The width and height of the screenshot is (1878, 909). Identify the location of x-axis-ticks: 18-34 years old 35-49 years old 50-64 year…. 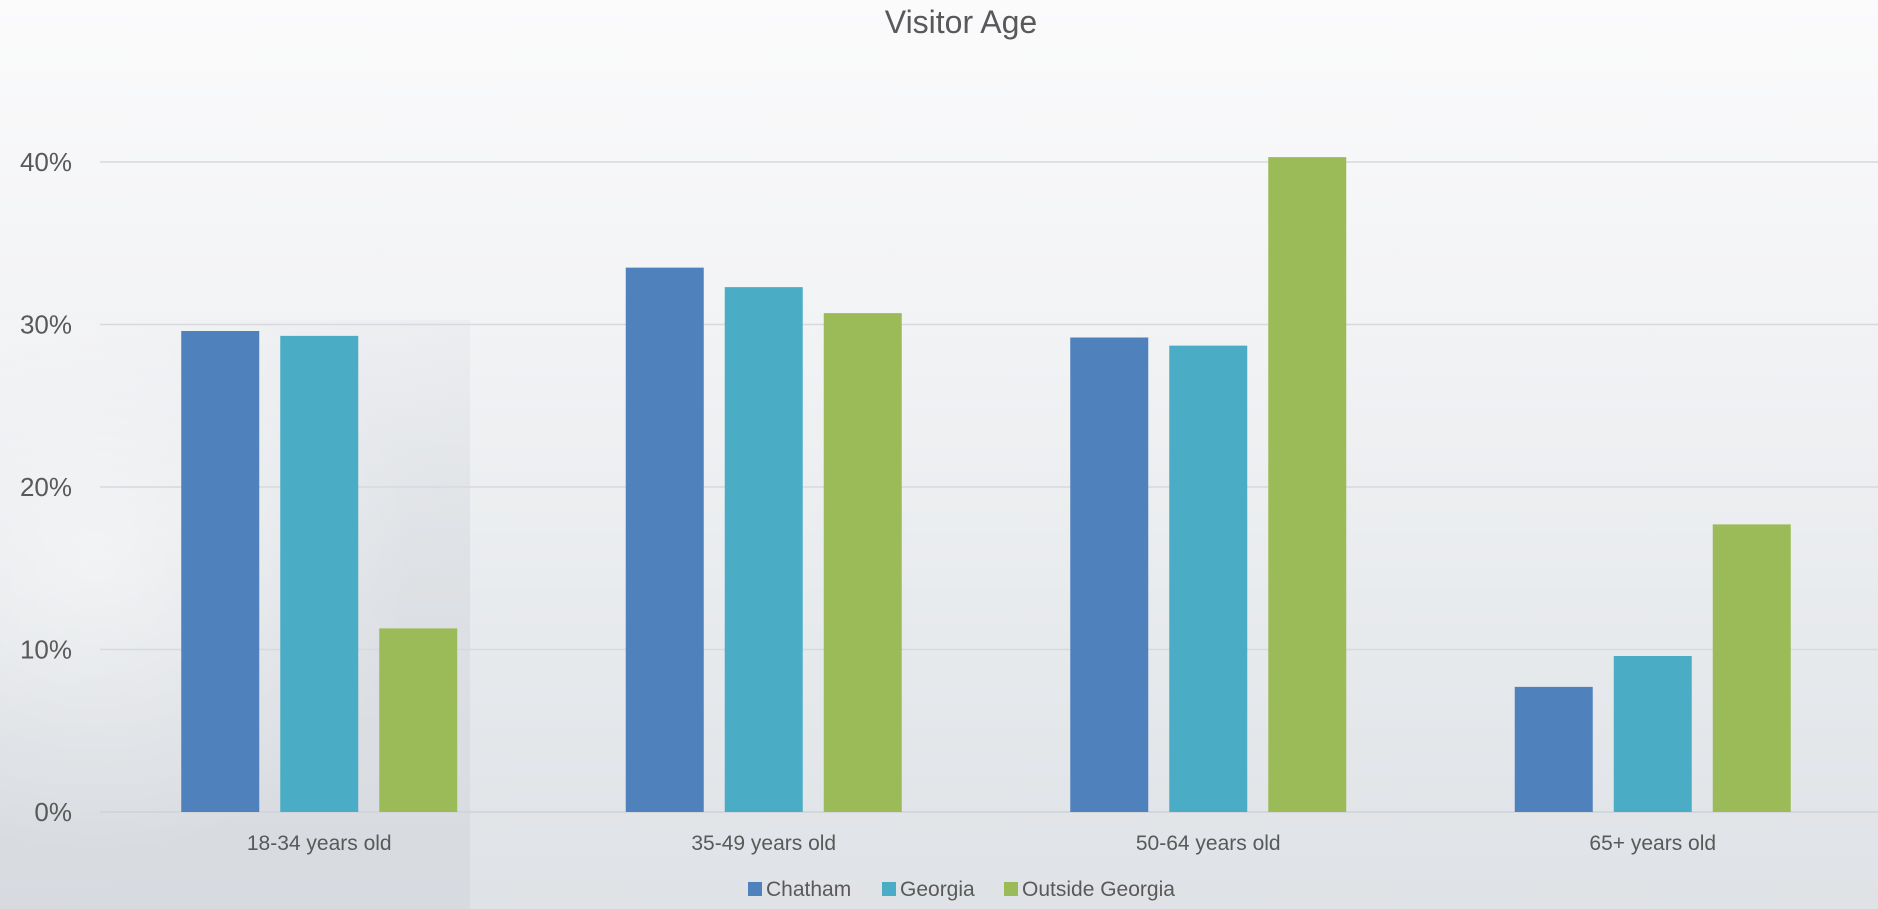
(981, 843).